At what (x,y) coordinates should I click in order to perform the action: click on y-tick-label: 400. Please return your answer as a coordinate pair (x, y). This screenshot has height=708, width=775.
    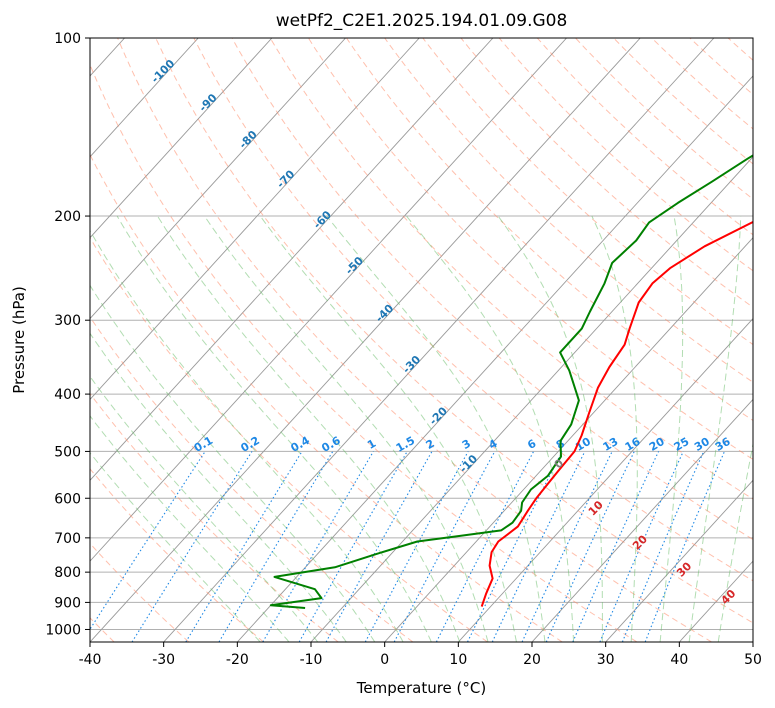
    Looking at the image, I should click on (67, 395).